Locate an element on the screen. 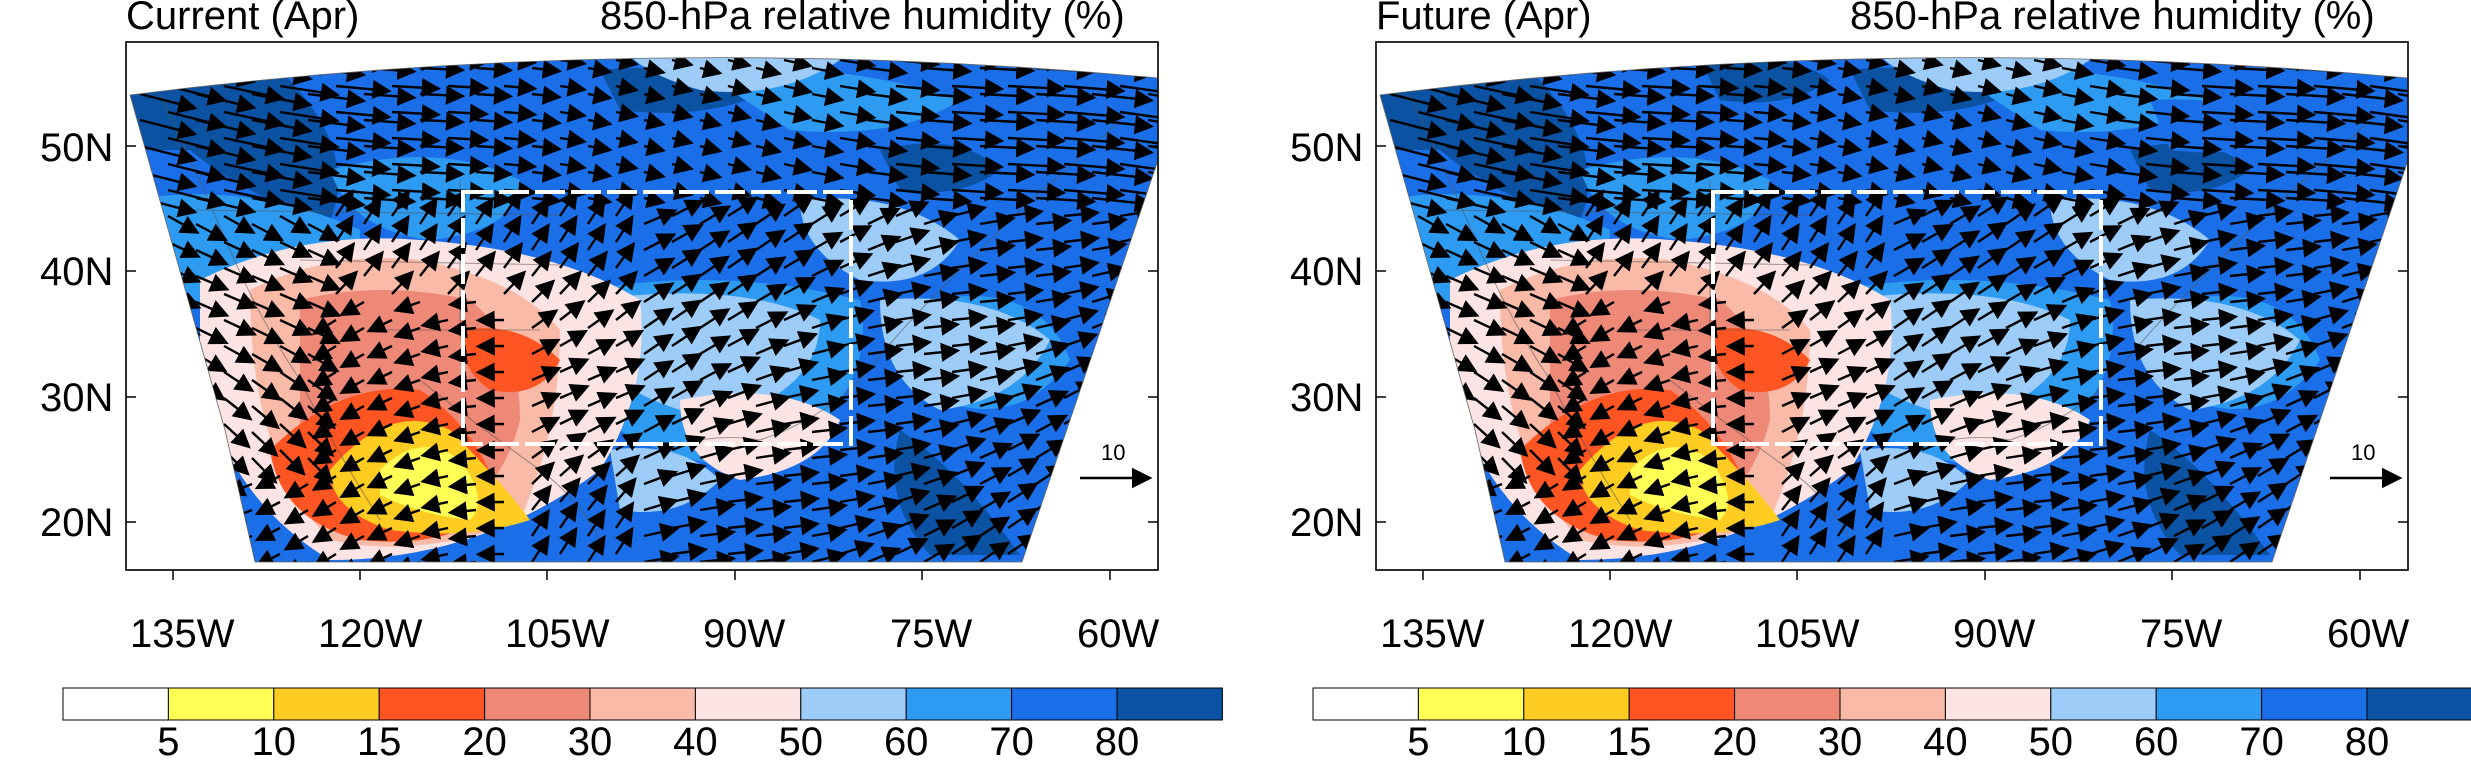 The height and width of the screenshot is (766, 2471). lat-label-20n: 20N is located at coordinates (77, 523).